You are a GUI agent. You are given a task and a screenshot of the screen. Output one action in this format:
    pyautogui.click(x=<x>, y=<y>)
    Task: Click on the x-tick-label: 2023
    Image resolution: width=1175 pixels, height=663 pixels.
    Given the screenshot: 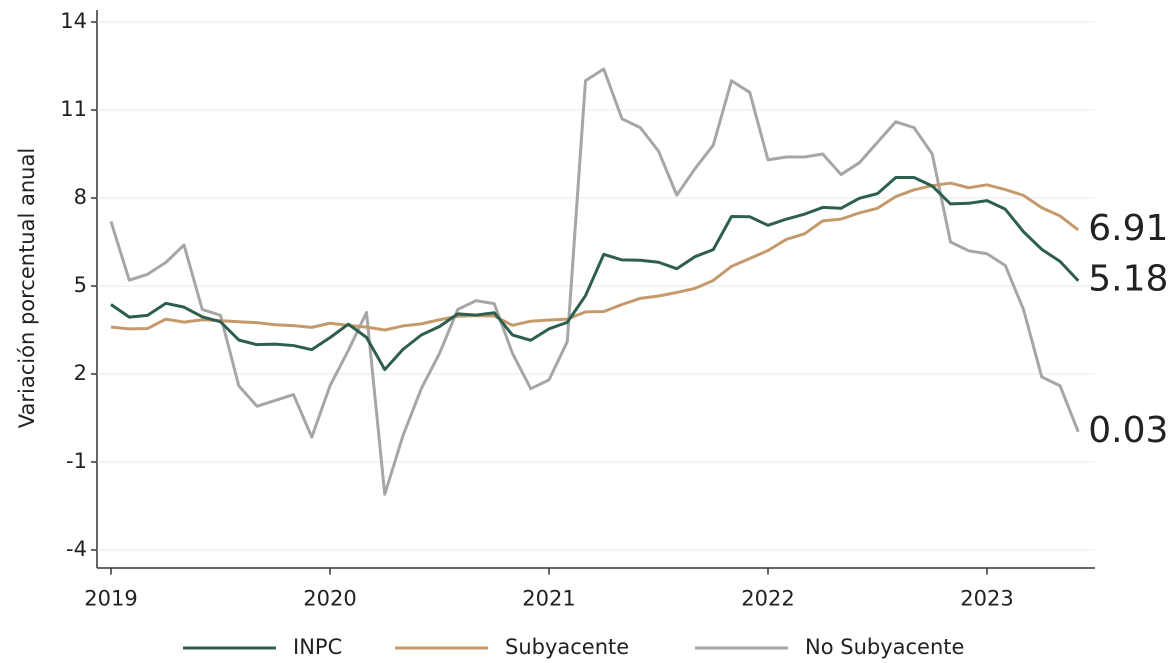 What is the action you would take?
    pyautogui.click(x=986, y=599)
    